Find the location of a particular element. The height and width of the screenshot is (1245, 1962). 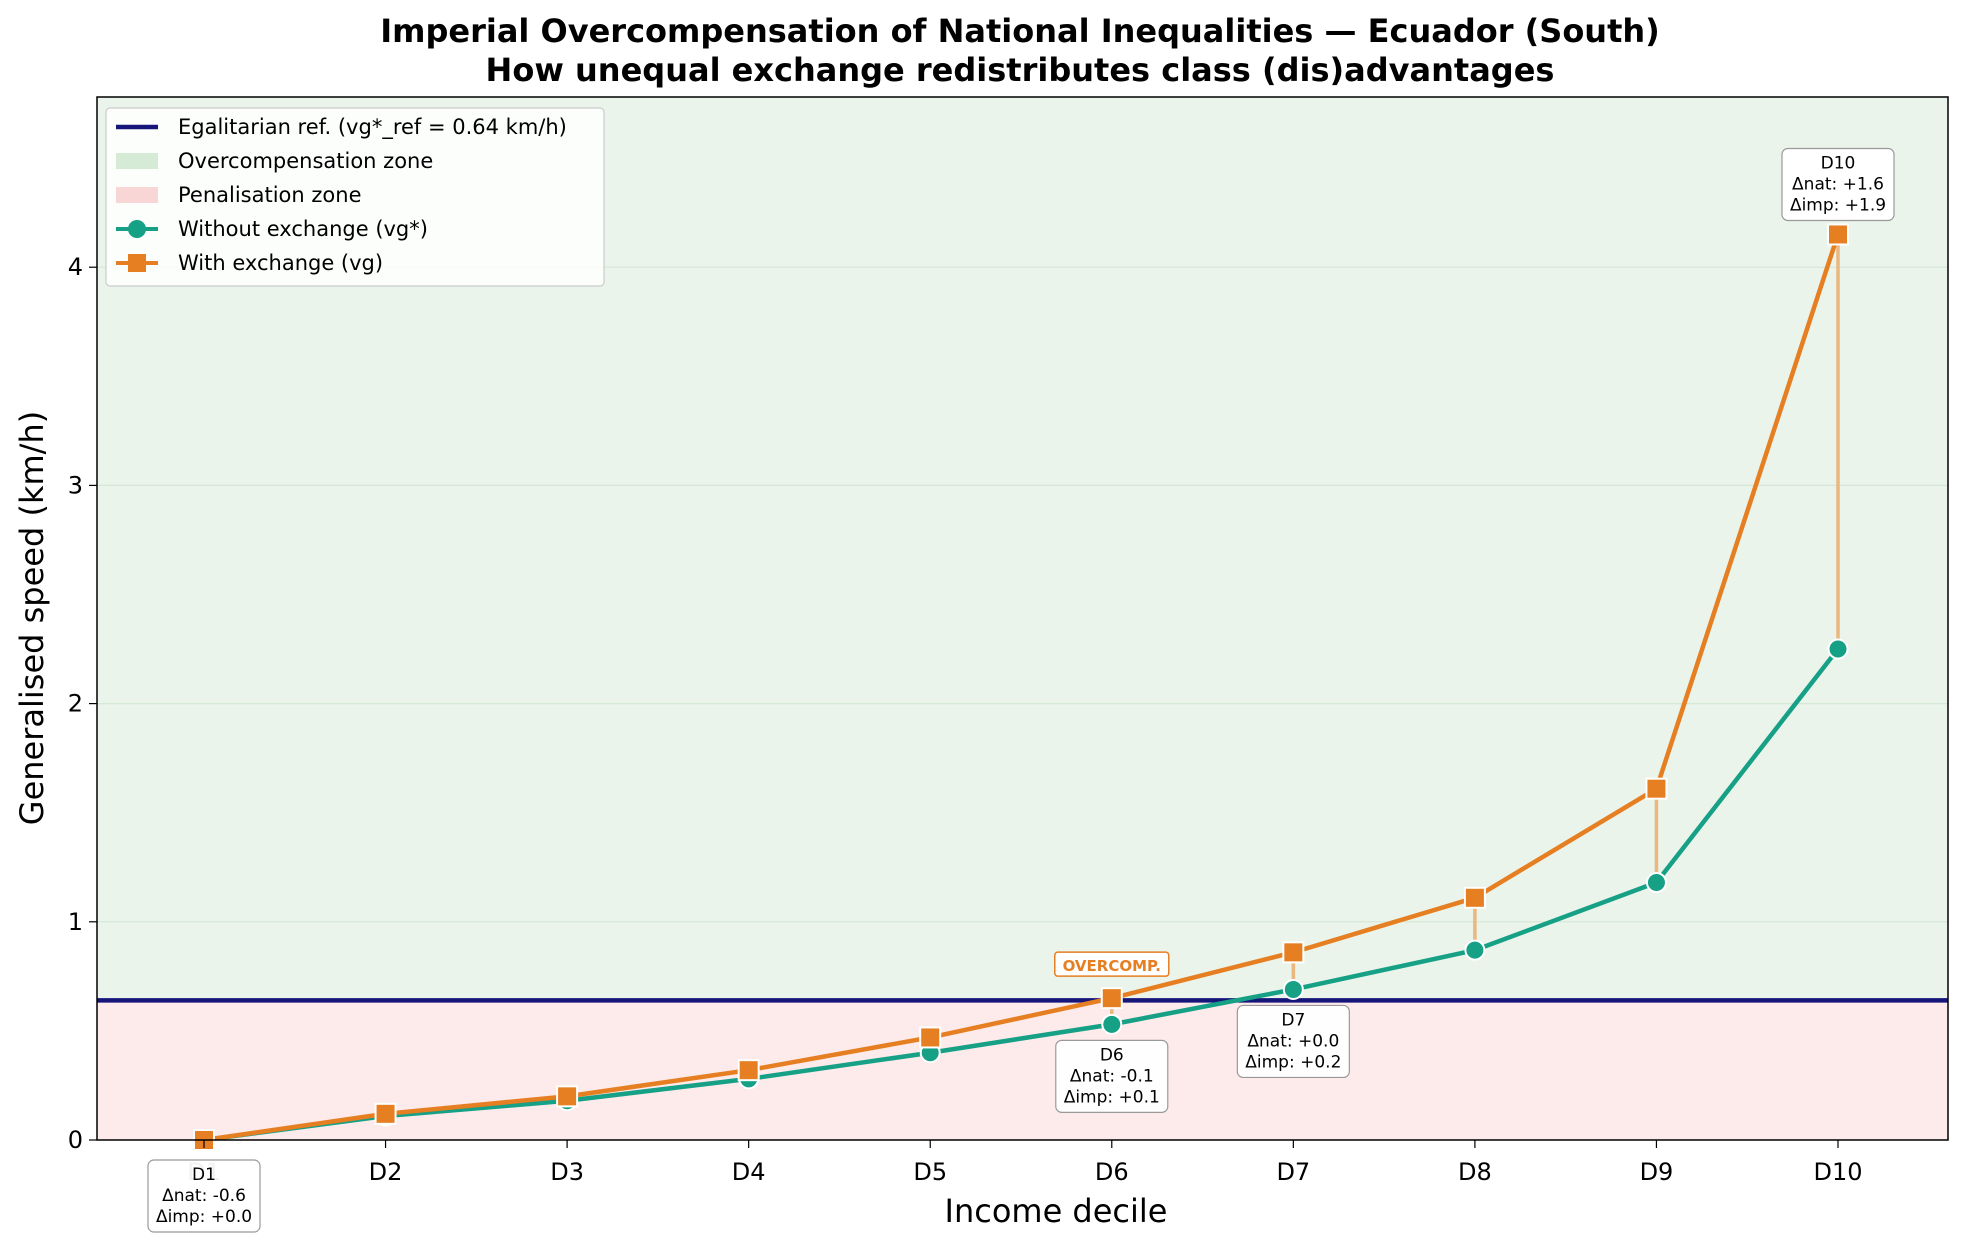

legend-with-exchange-label: With exchange (vg) is located at coordinates (280, 263).